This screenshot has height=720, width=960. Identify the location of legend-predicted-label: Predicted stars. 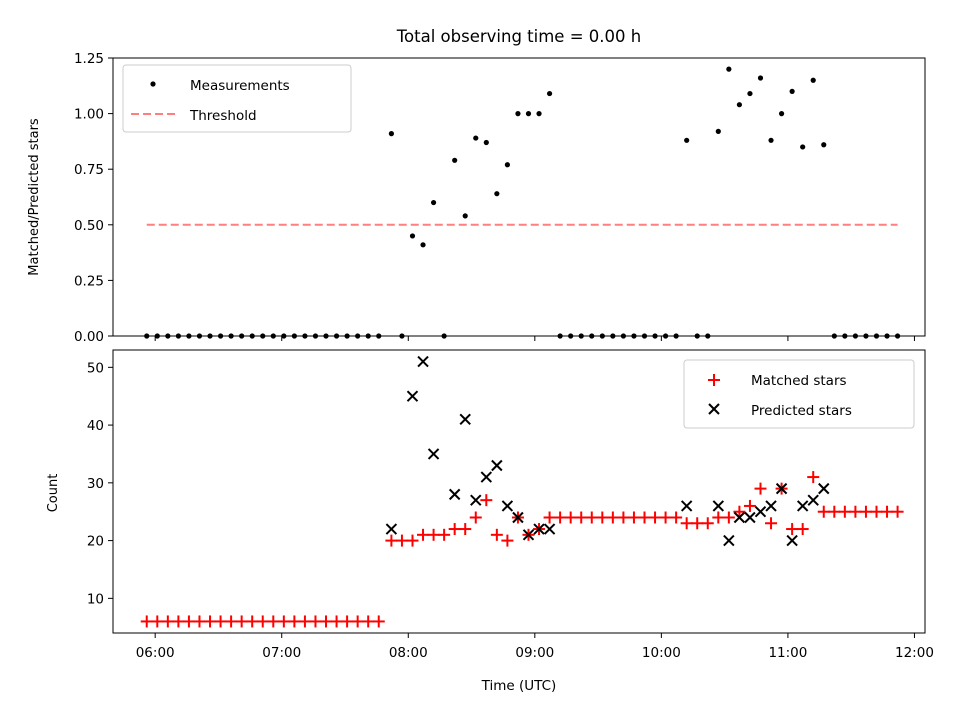
(801, 411).